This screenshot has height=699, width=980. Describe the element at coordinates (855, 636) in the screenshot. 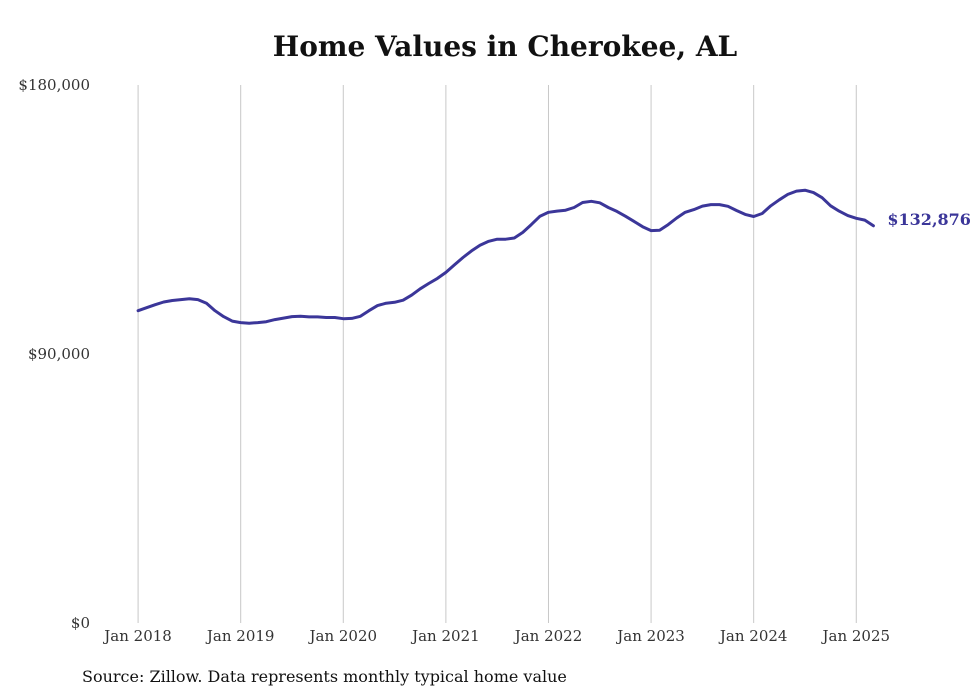

I see `x-tick-label: Jan 2025` at that location.